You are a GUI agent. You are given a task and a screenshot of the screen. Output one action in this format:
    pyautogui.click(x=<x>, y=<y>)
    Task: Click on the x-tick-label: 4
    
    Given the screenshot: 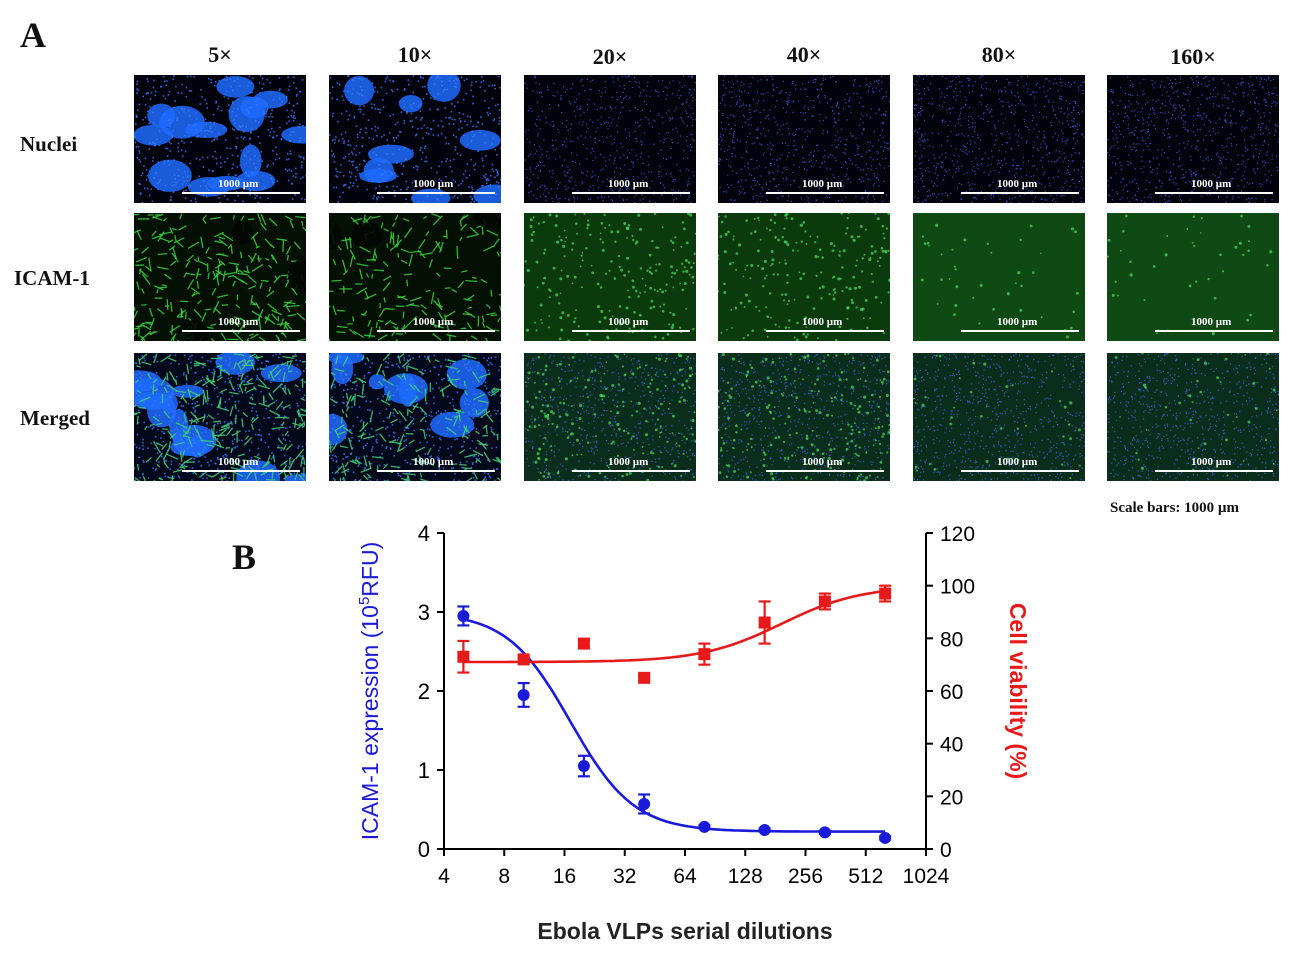 What is the action you would take?
    pyautogui.click(x=444, y=876)
    